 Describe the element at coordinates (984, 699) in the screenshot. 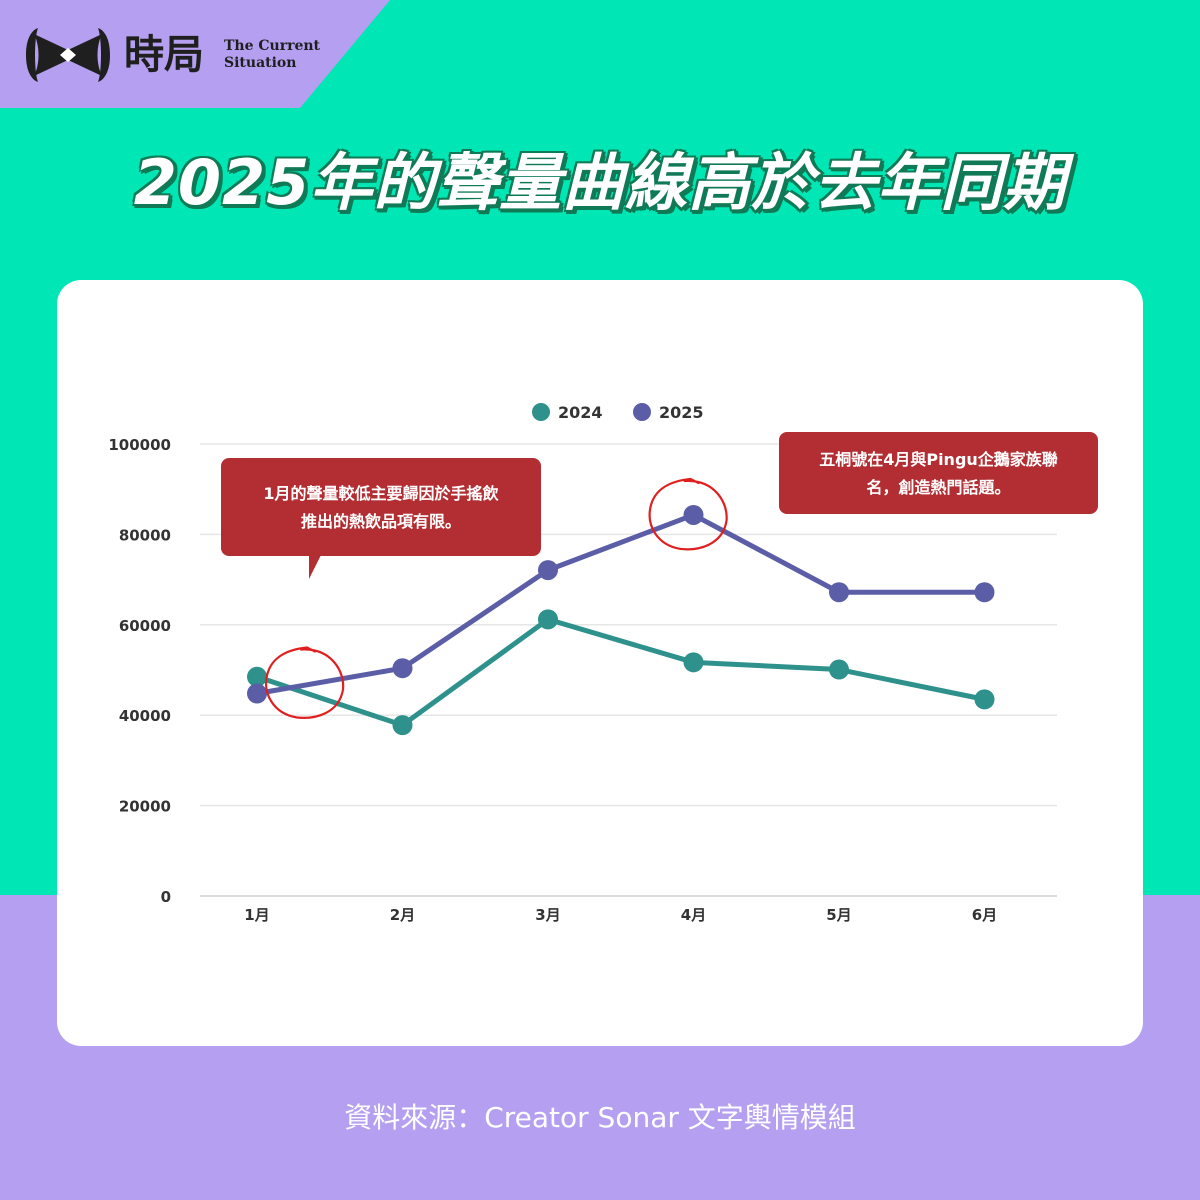

I see `data-point-2024-6月` at that location.